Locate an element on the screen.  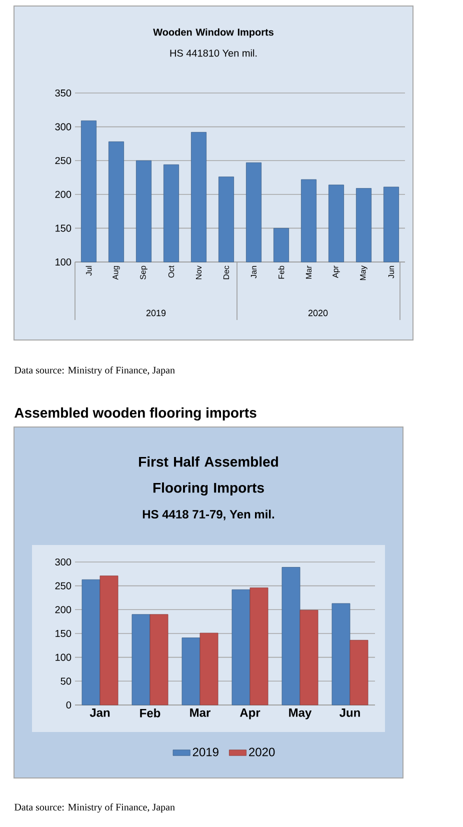
chart-subtitle: HS 441810 Yen mil. is located at coordinates (213, 53).